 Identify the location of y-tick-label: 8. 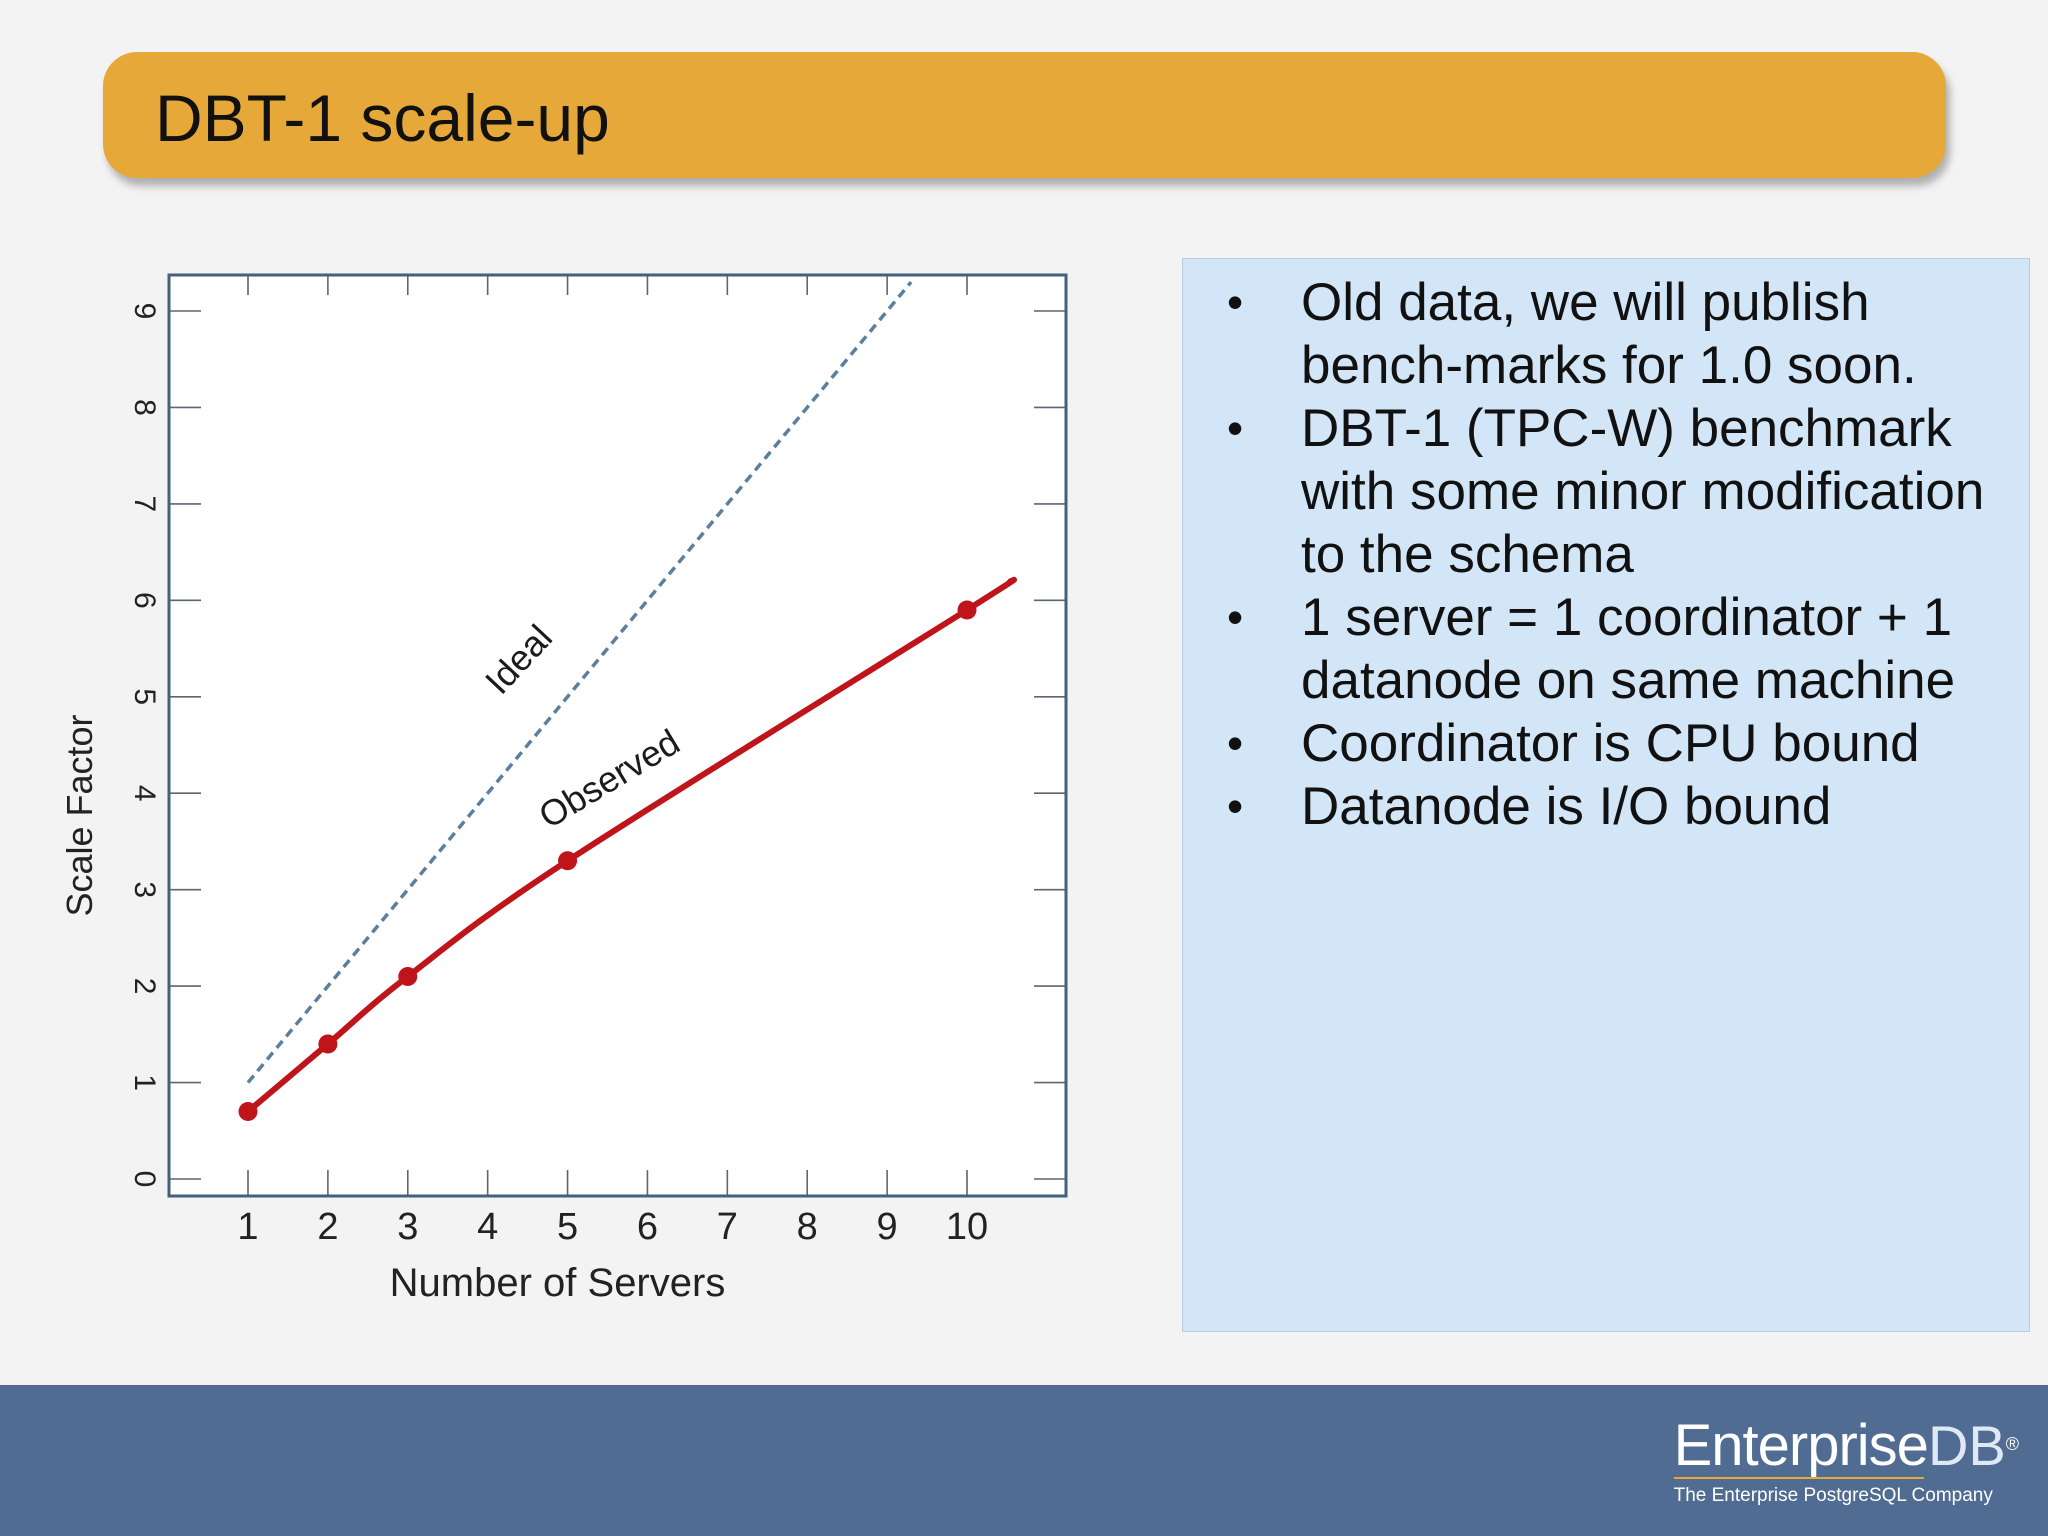
(144, 407).